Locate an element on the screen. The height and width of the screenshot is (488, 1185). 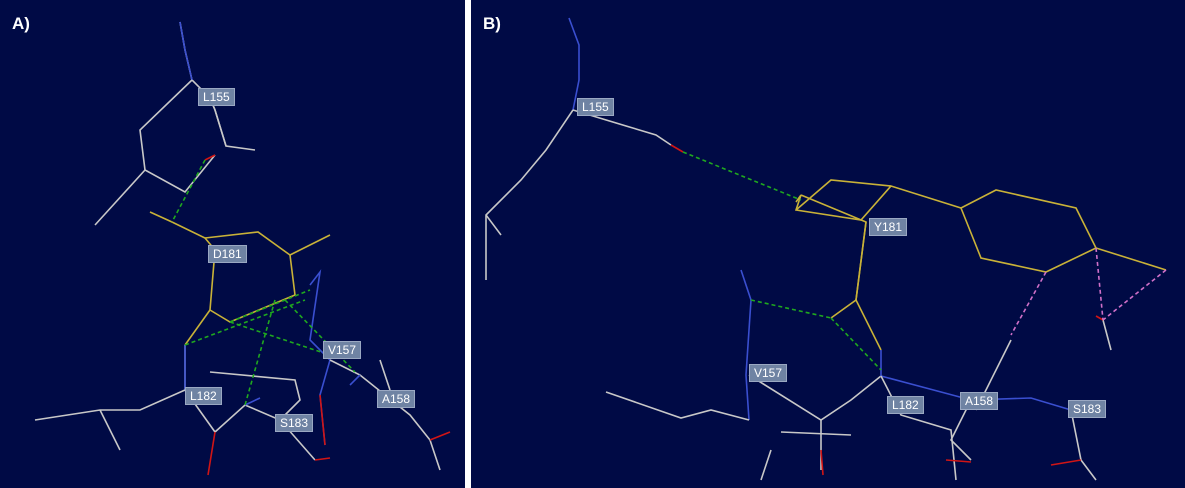
panel-a-label: A) is located at coordinates (21, 23).